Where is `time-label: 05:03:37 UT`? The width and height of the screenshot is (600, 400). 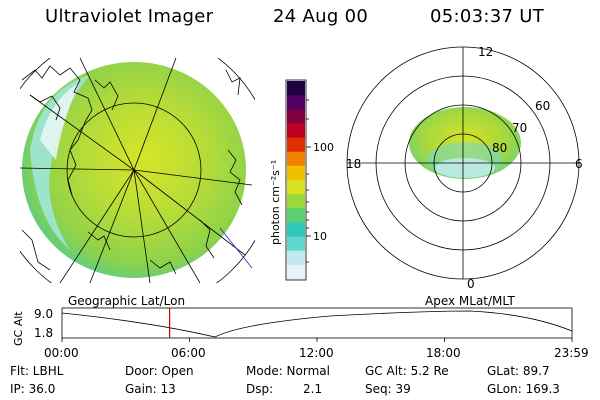
time-label: 05:03:37 UT is located at coordinates (487, 16).